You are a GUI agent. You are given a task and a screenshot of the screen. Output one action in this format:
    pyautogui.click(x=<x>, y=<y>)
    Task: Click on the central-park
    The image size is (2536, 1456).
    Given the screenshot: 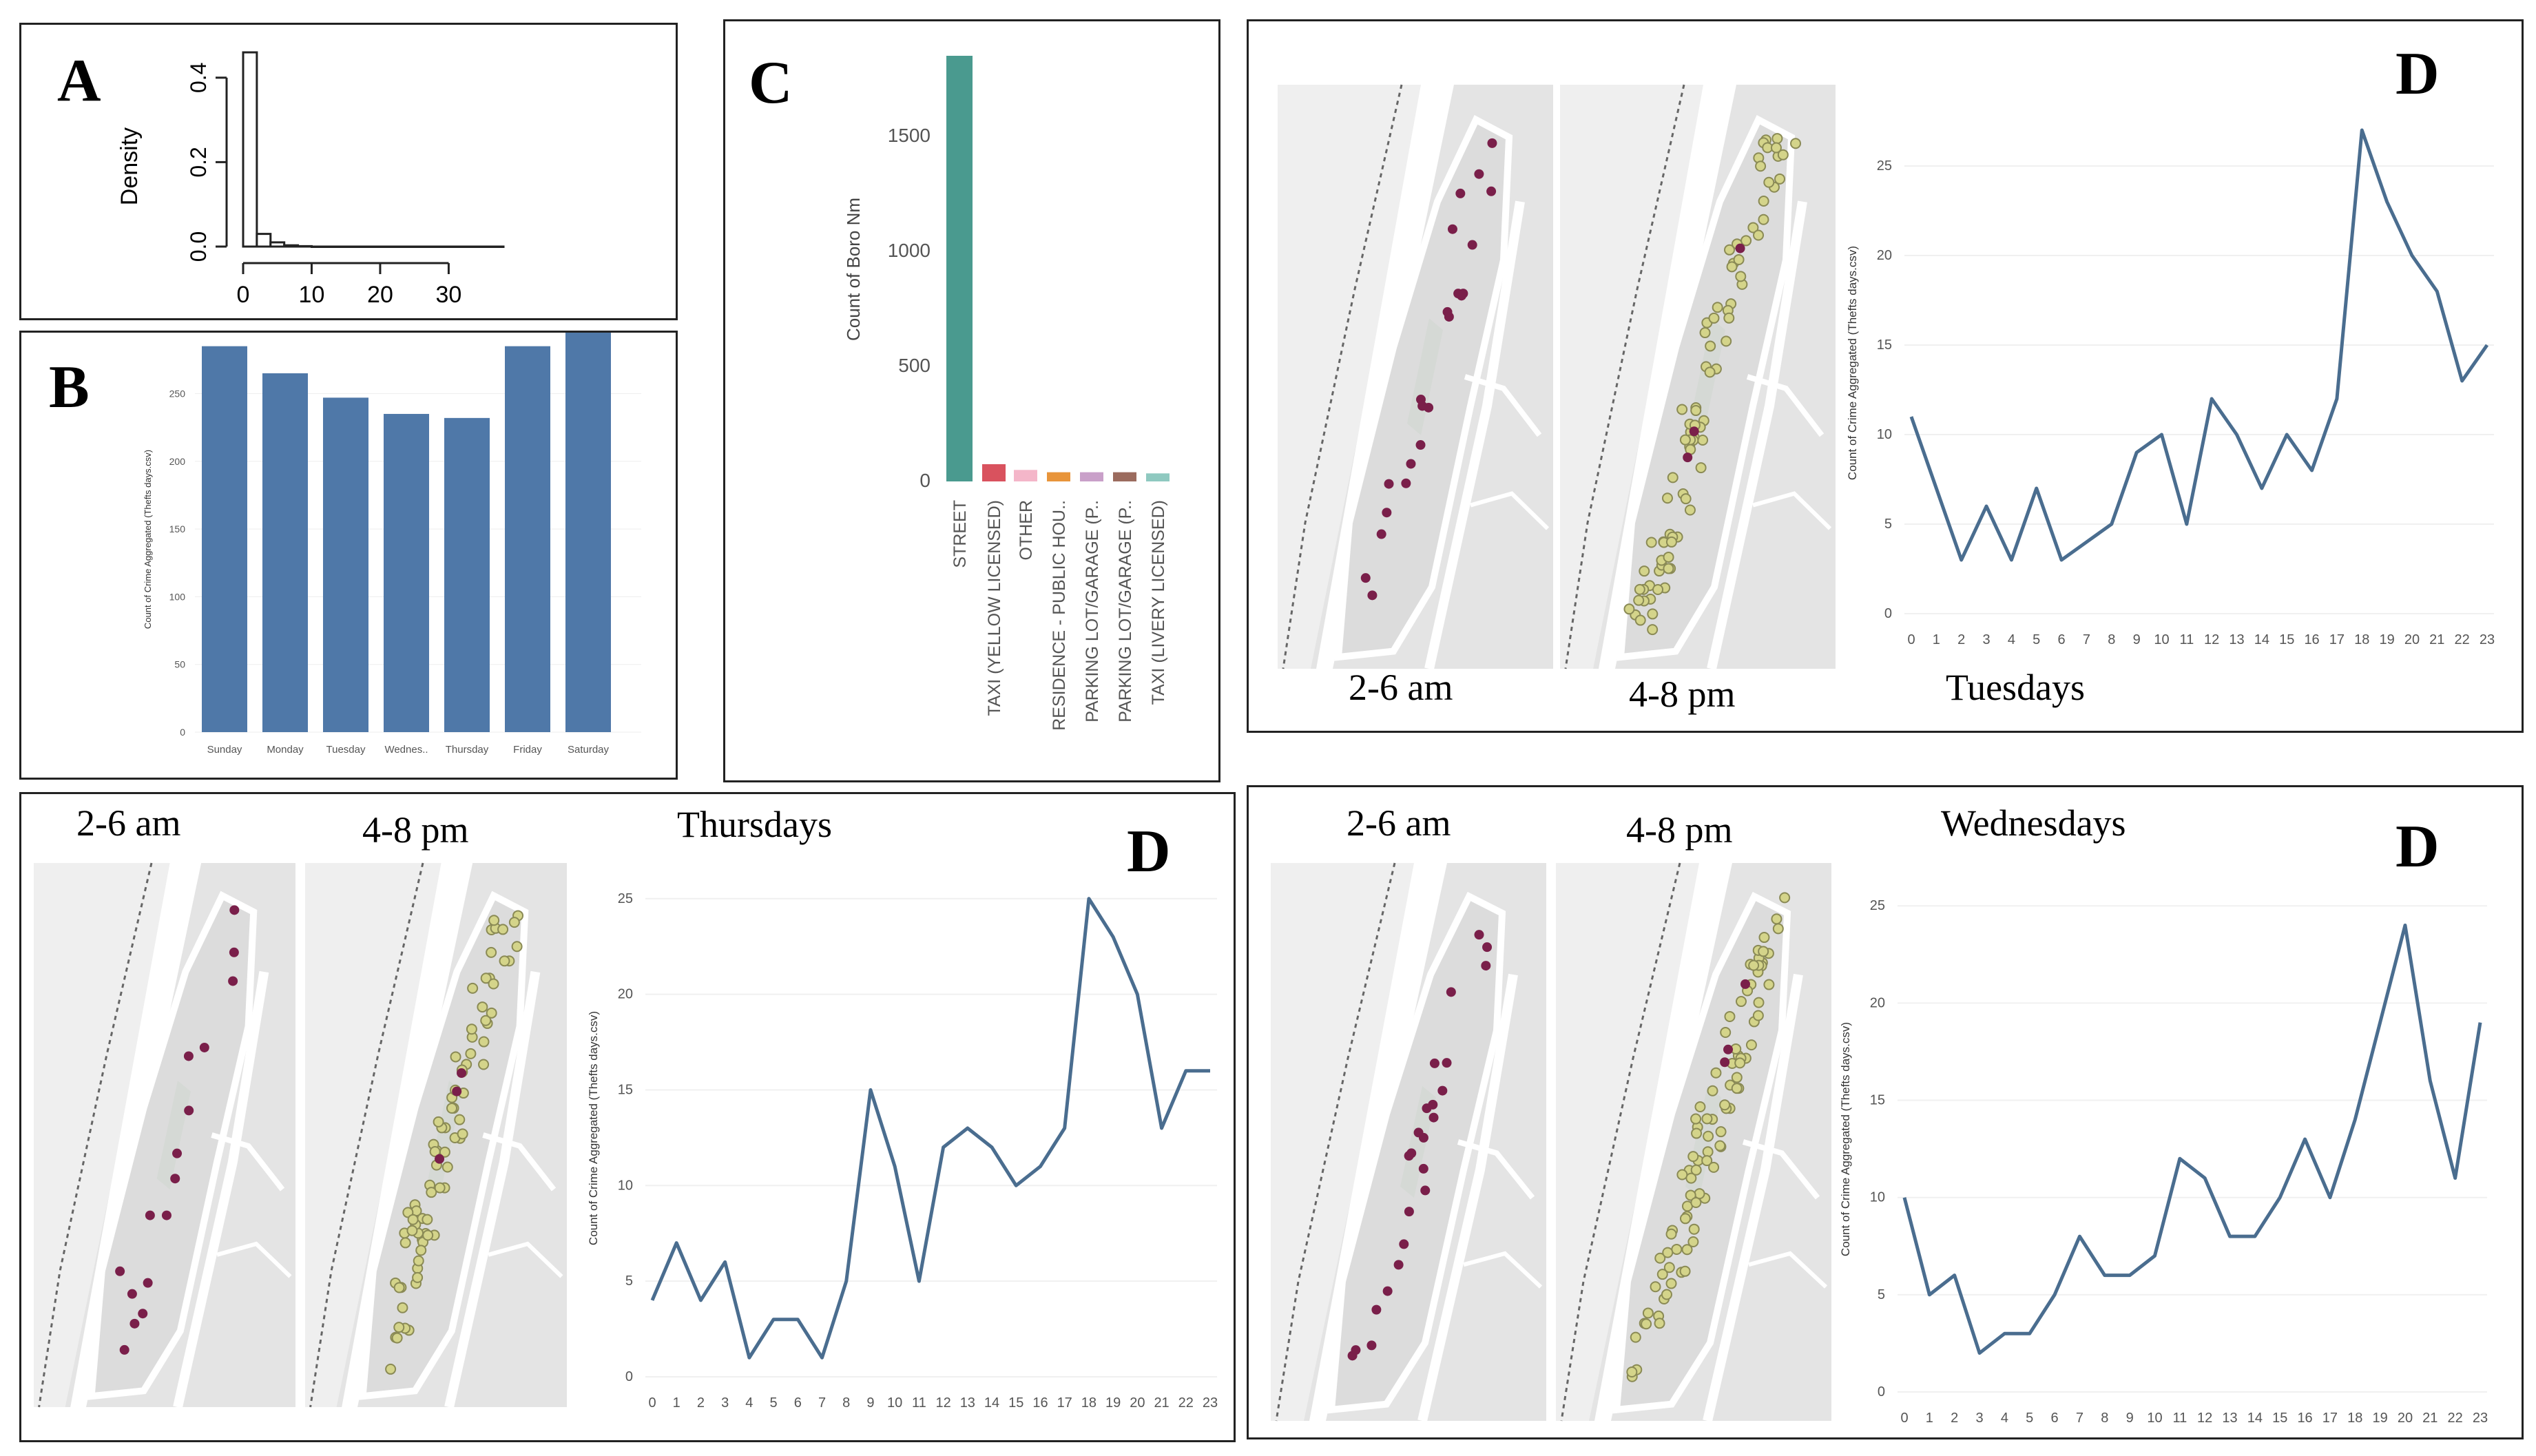 What is the action you would take?
    pyautogui.click(x=1425, y=376)
    